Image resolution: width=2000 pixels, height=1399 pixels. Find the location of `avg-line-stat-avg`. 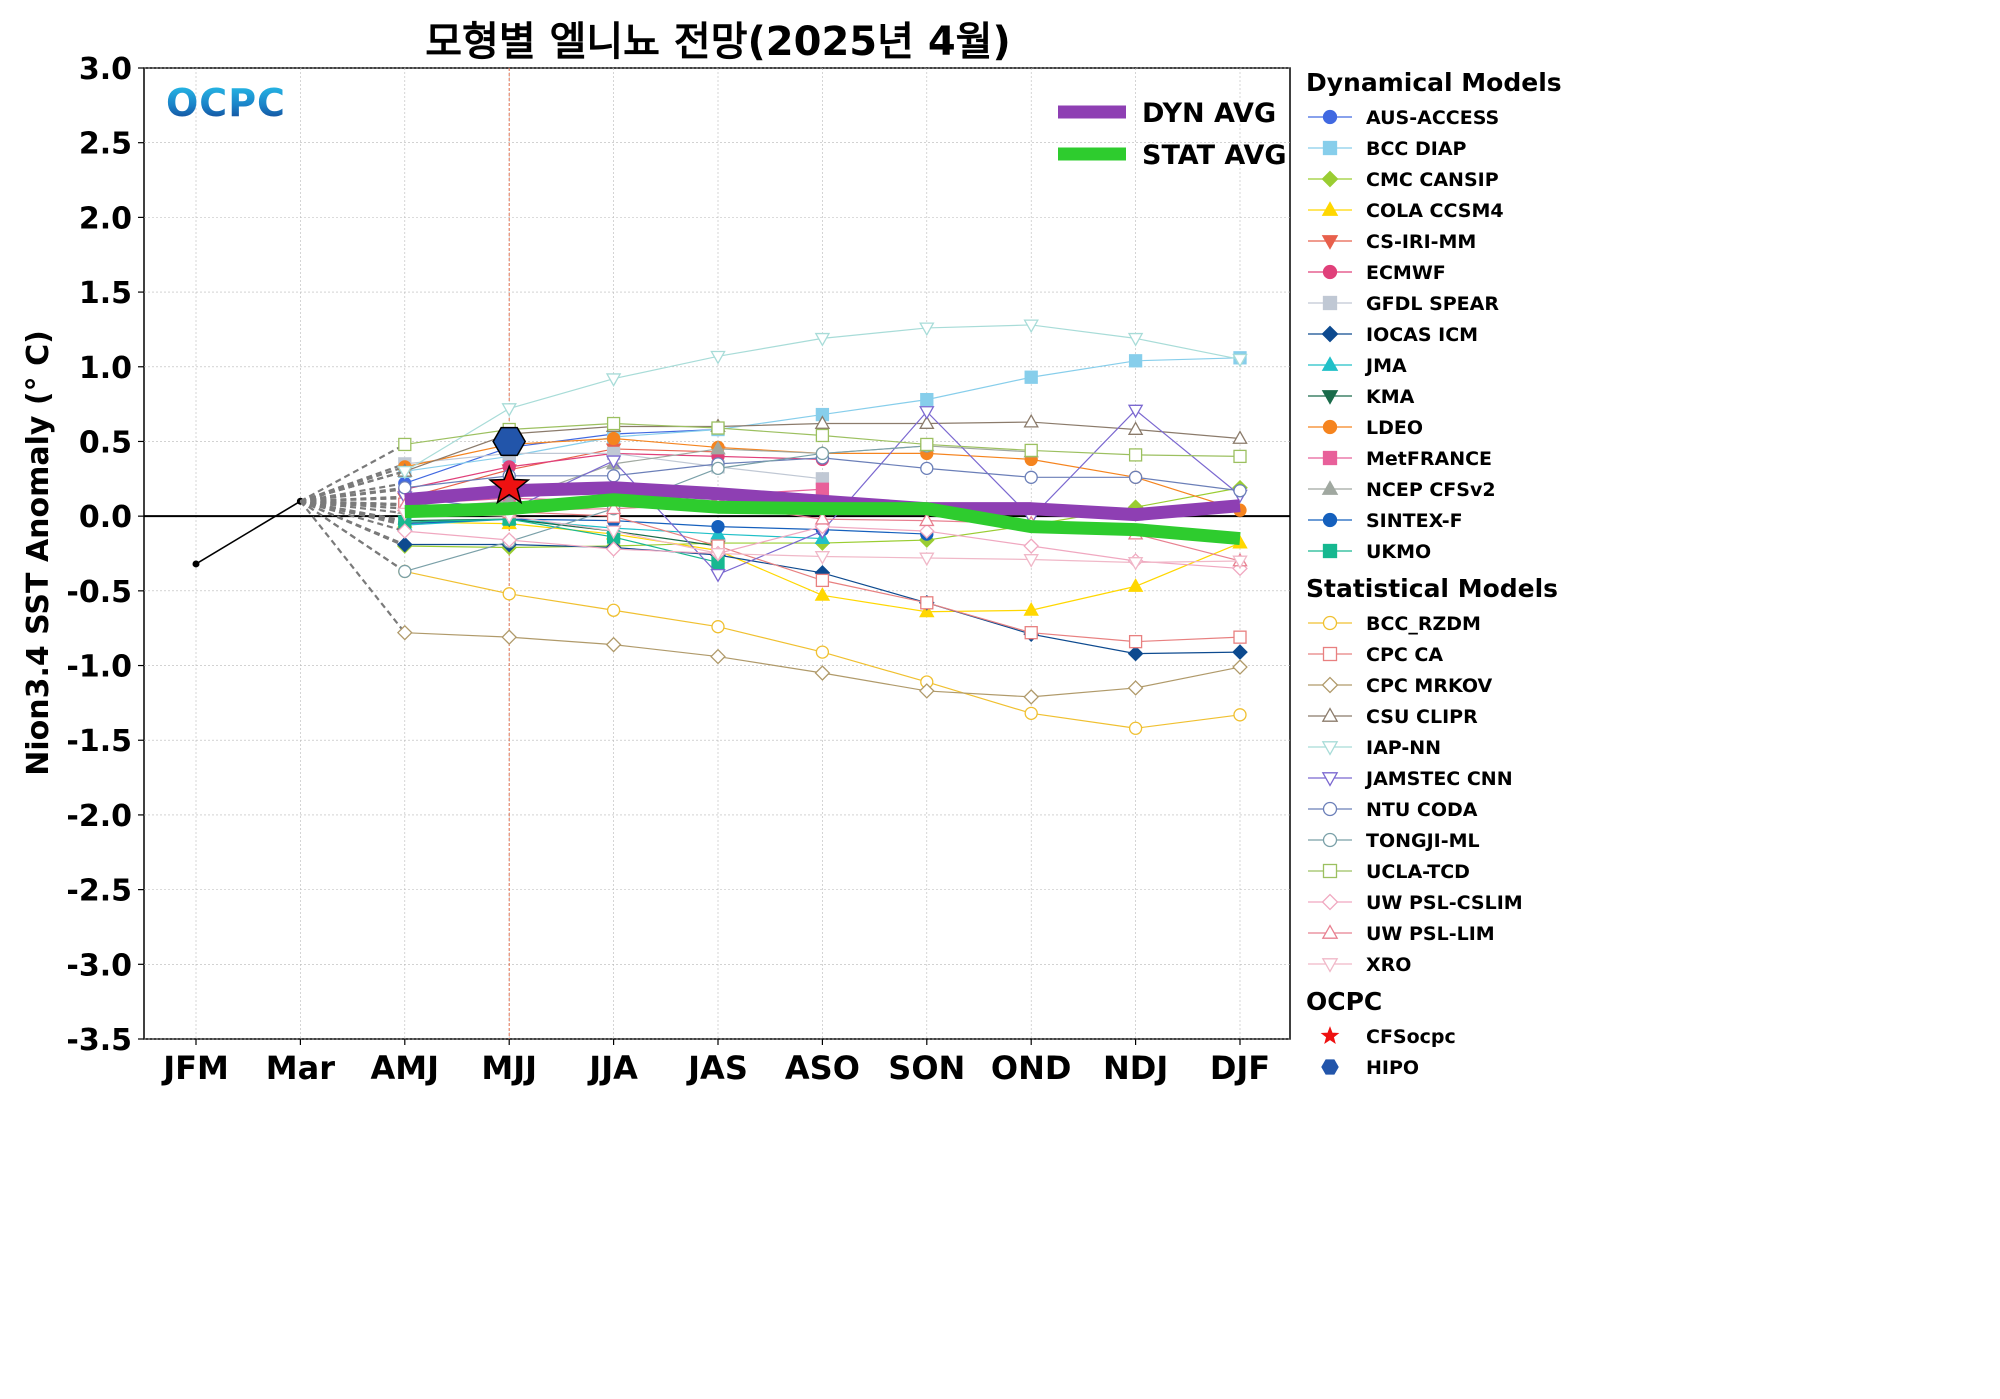

avg-line-stat-avg is located at coordinates (822, 519).